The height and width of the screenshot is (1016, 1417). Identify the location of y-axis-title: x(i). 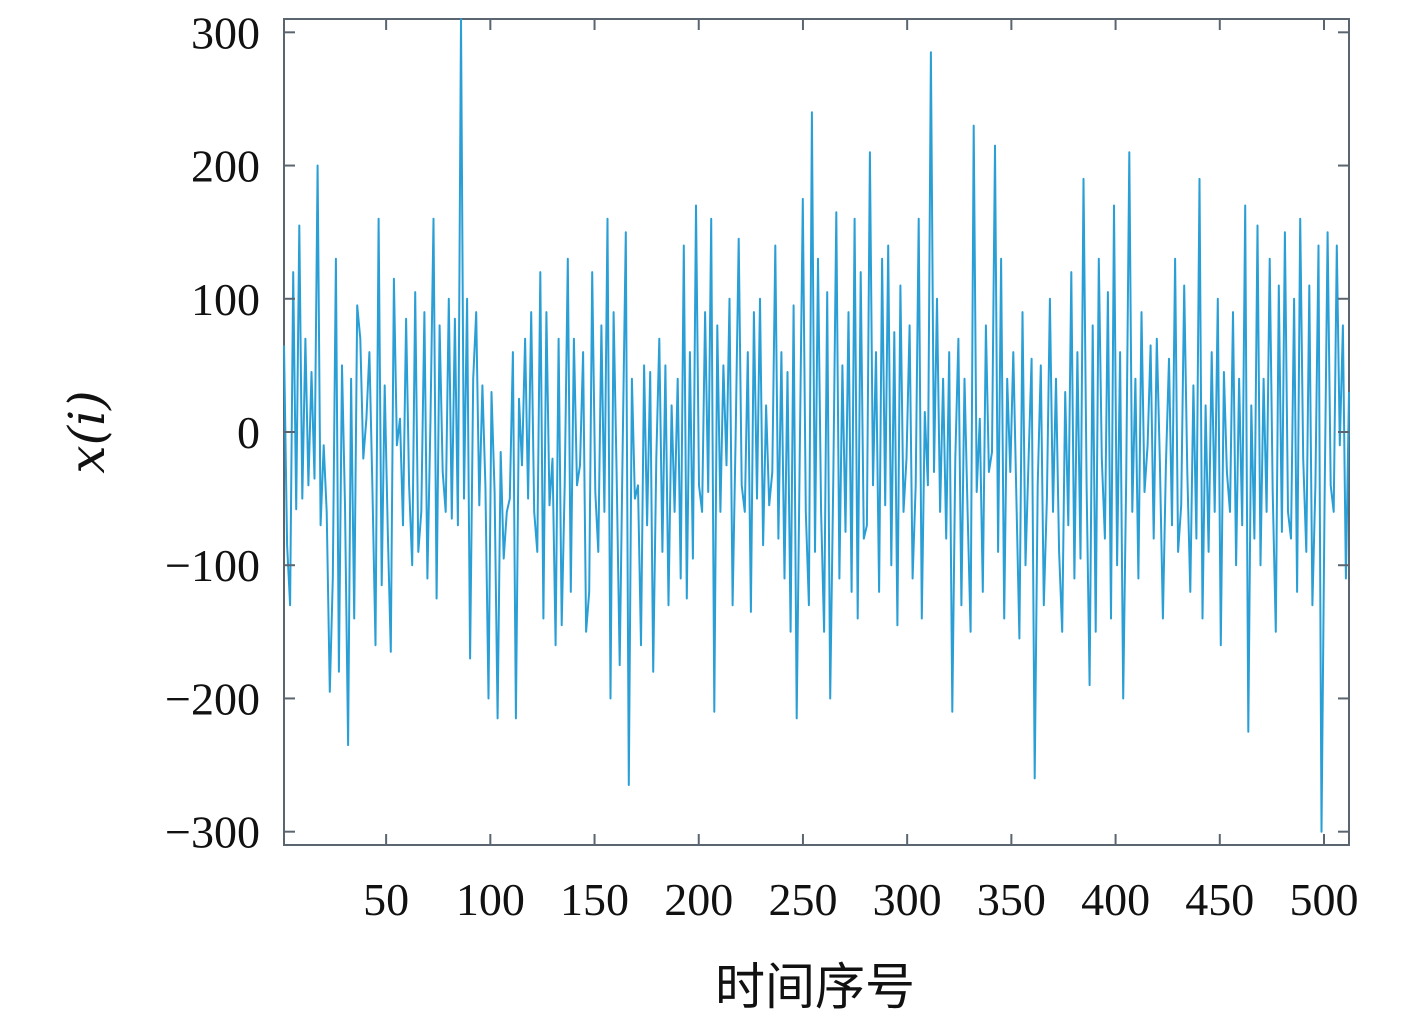
(87, 431).